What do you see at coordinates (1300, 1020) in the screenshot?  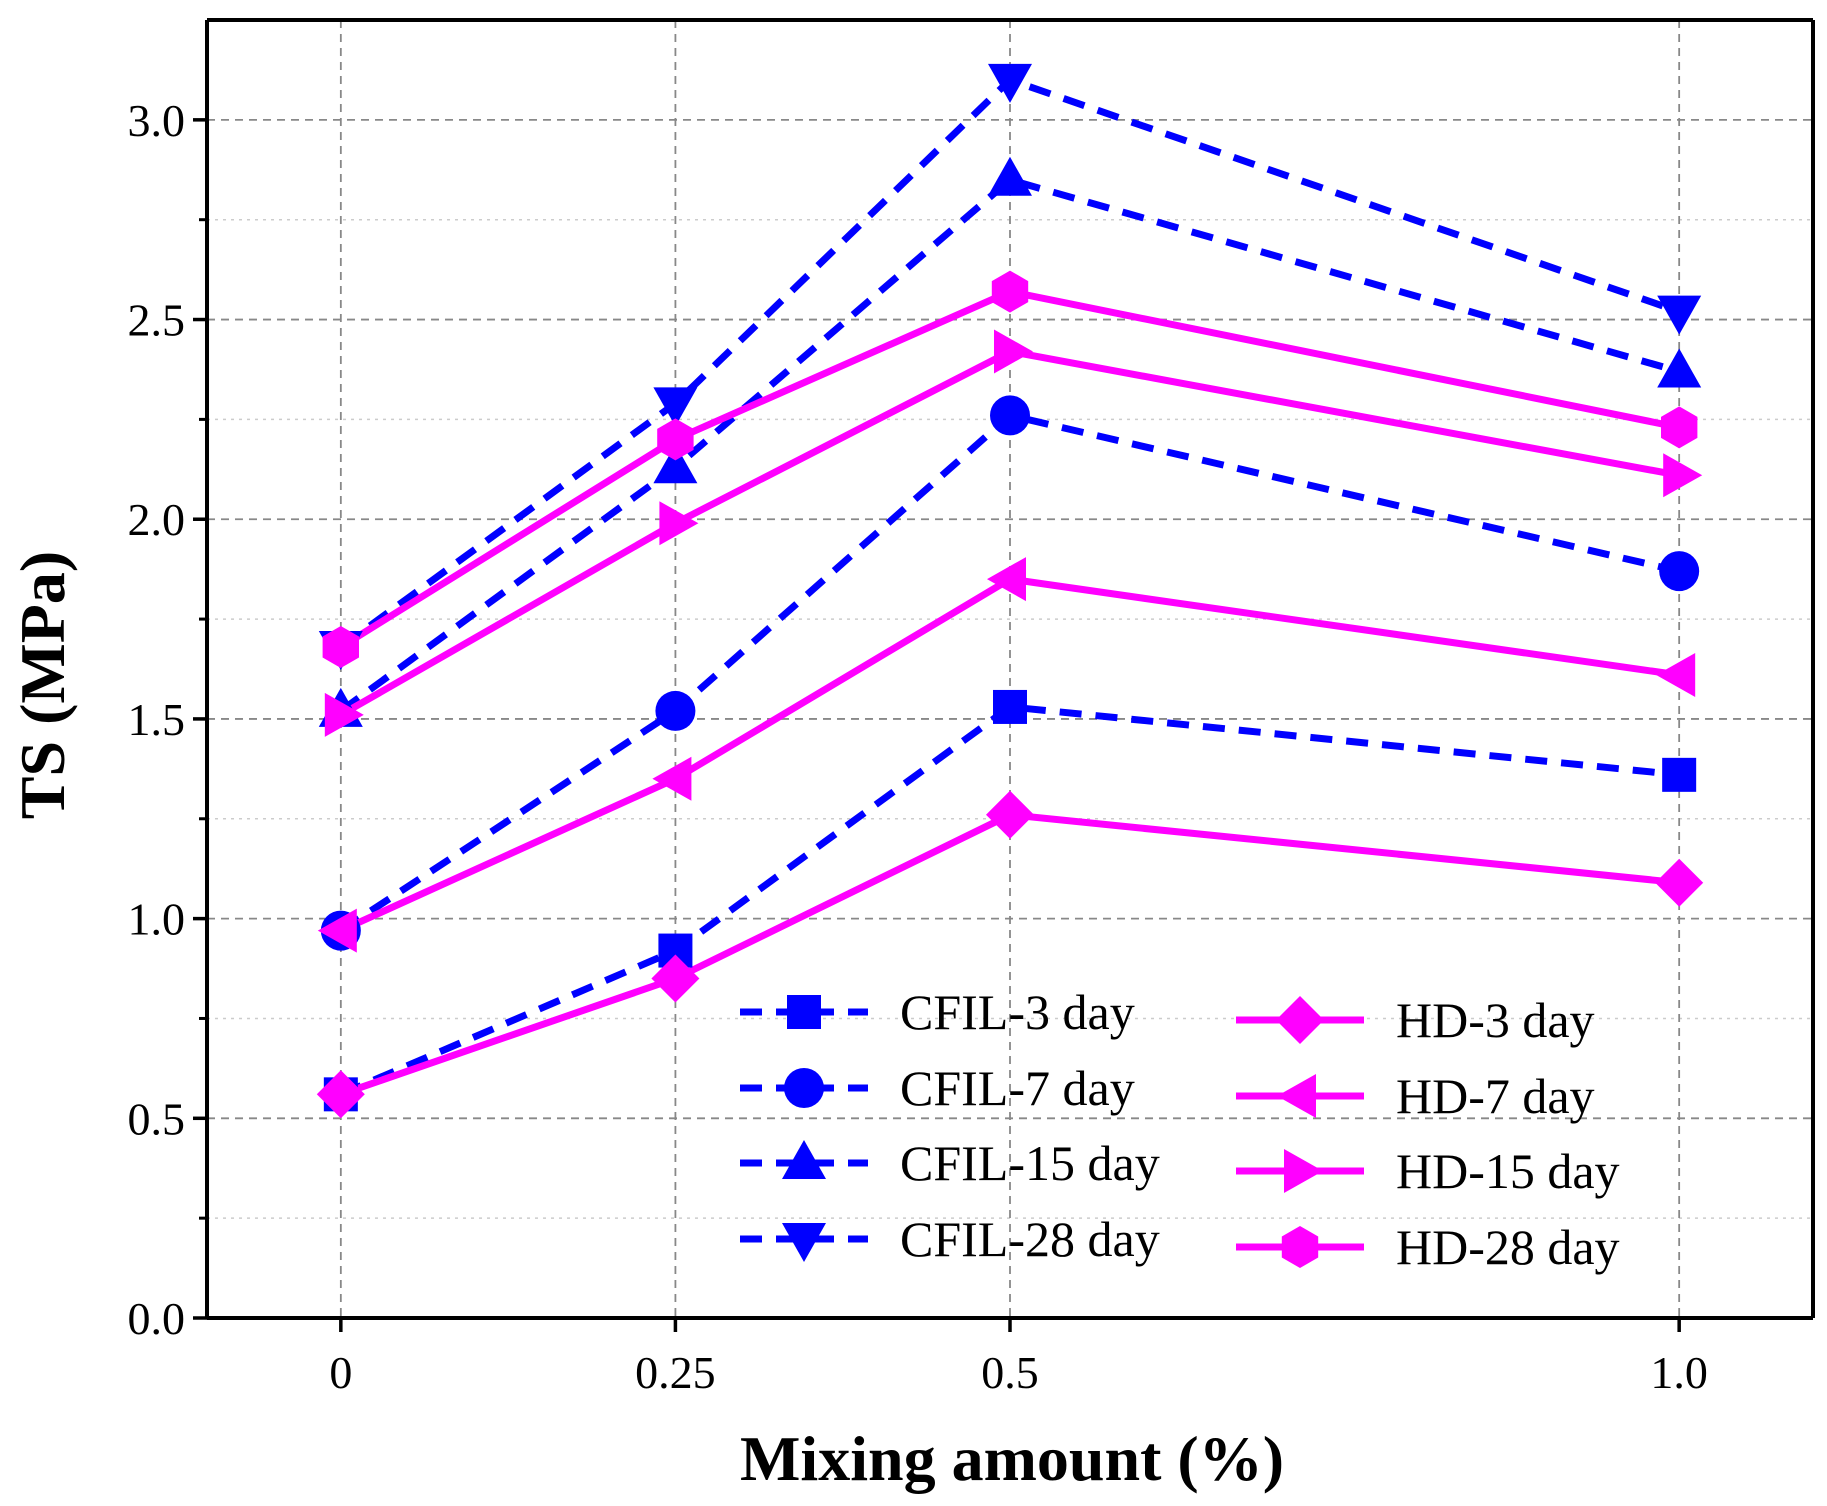 I see `legend-marker-hd-3-day` at bounding box center [1300, 1020].